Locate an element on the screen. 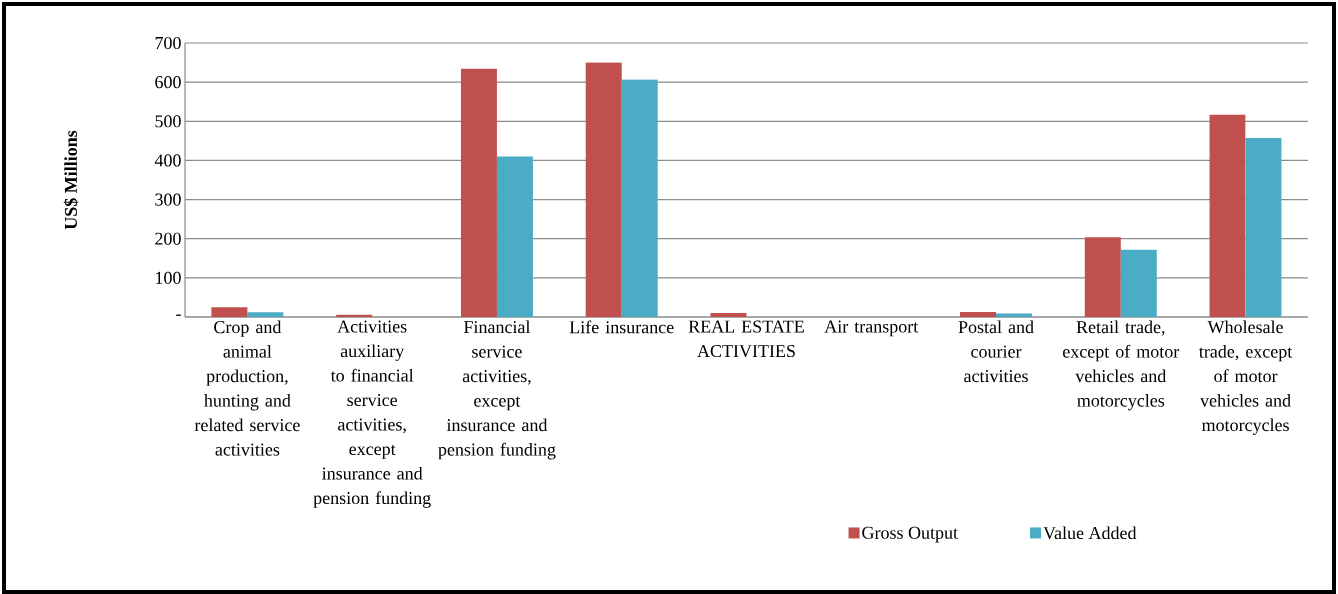 The height and width of the screenshot is (594, 1338). y-tick-label: 300 is located at coordinates (168, 199).